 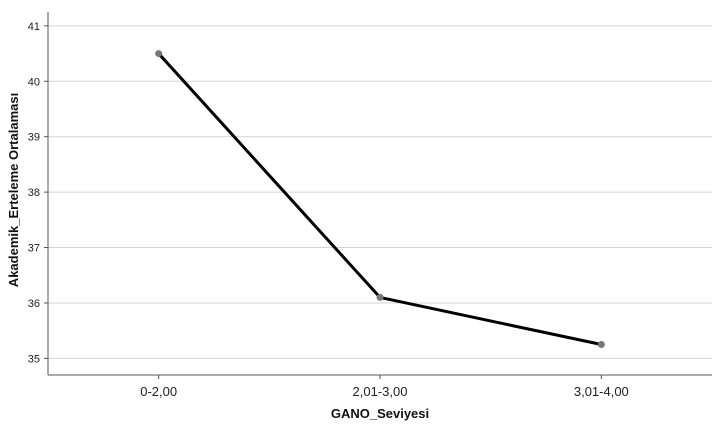 What do you see at coordinates (34, 27) in the screenshot?
I see `y-tick-label: 41` at bounding box center [34, 27].